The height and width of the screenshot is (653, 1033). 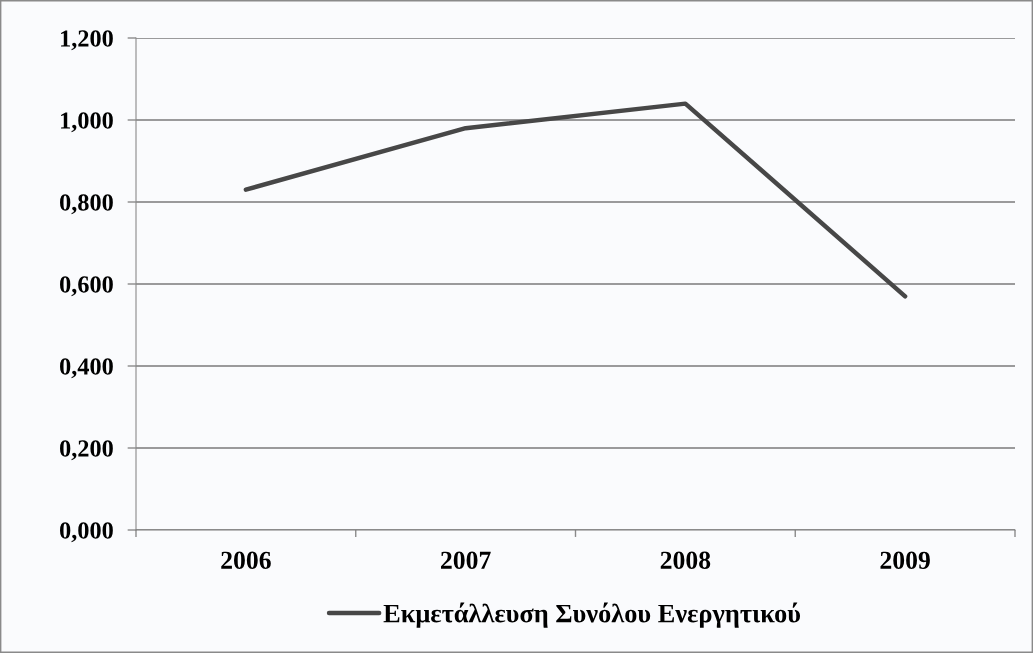 I want to click on x-tick-label: 2007, so click(x=466, y=560).